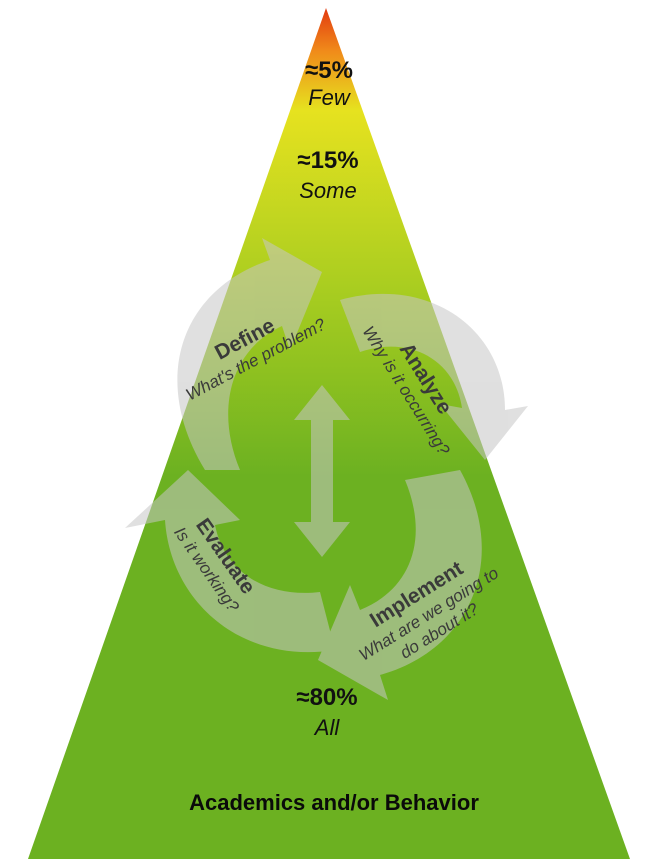  I want to click on tier-few: ≈5% Few, so click(329, 83).